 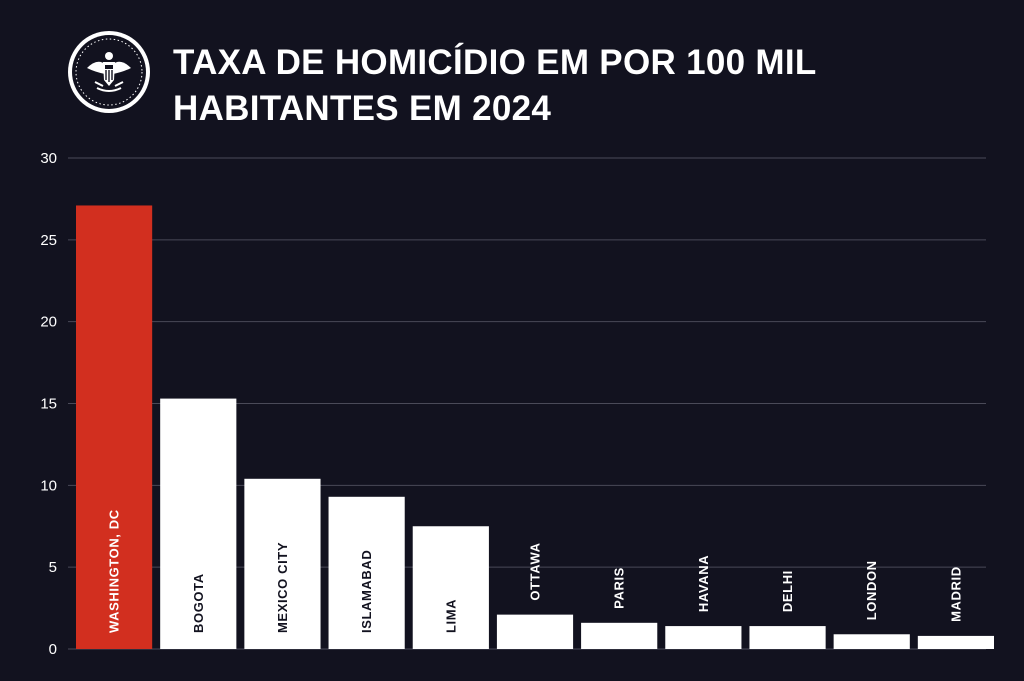 What do you see at coordinates (198, 603) in the screenshot?
I see `bar-category-label: BOGOTA` at bounding box center [198, 603].